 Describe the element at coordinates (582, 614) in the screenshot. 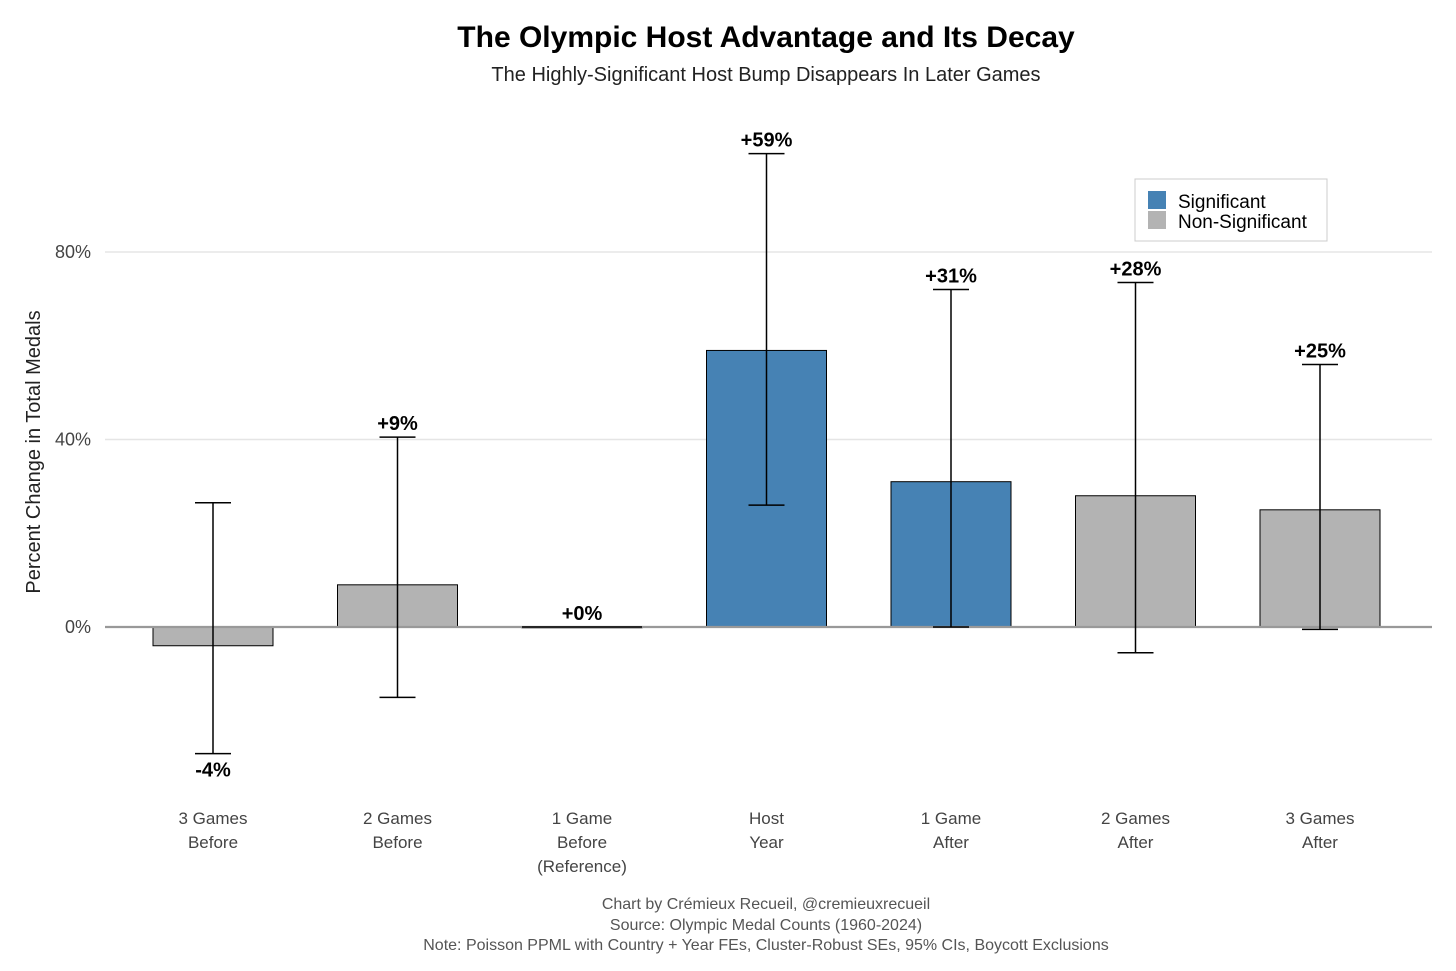

I see `data-label: +0%` at that location.